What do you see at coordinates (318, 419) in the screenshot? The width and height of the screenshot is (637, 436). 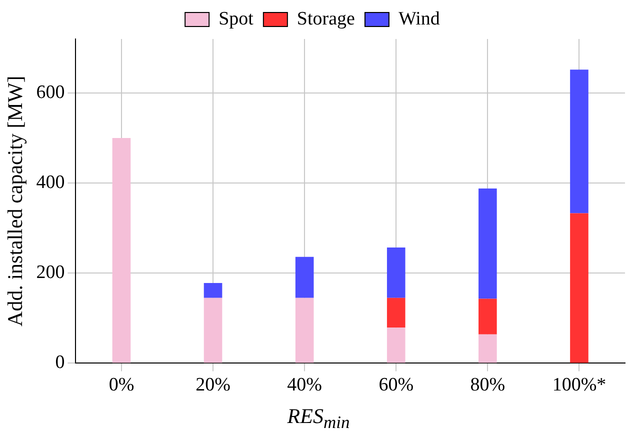 I see `x-axis-title: RES$_{min}$` at bounding box center [318, 419].